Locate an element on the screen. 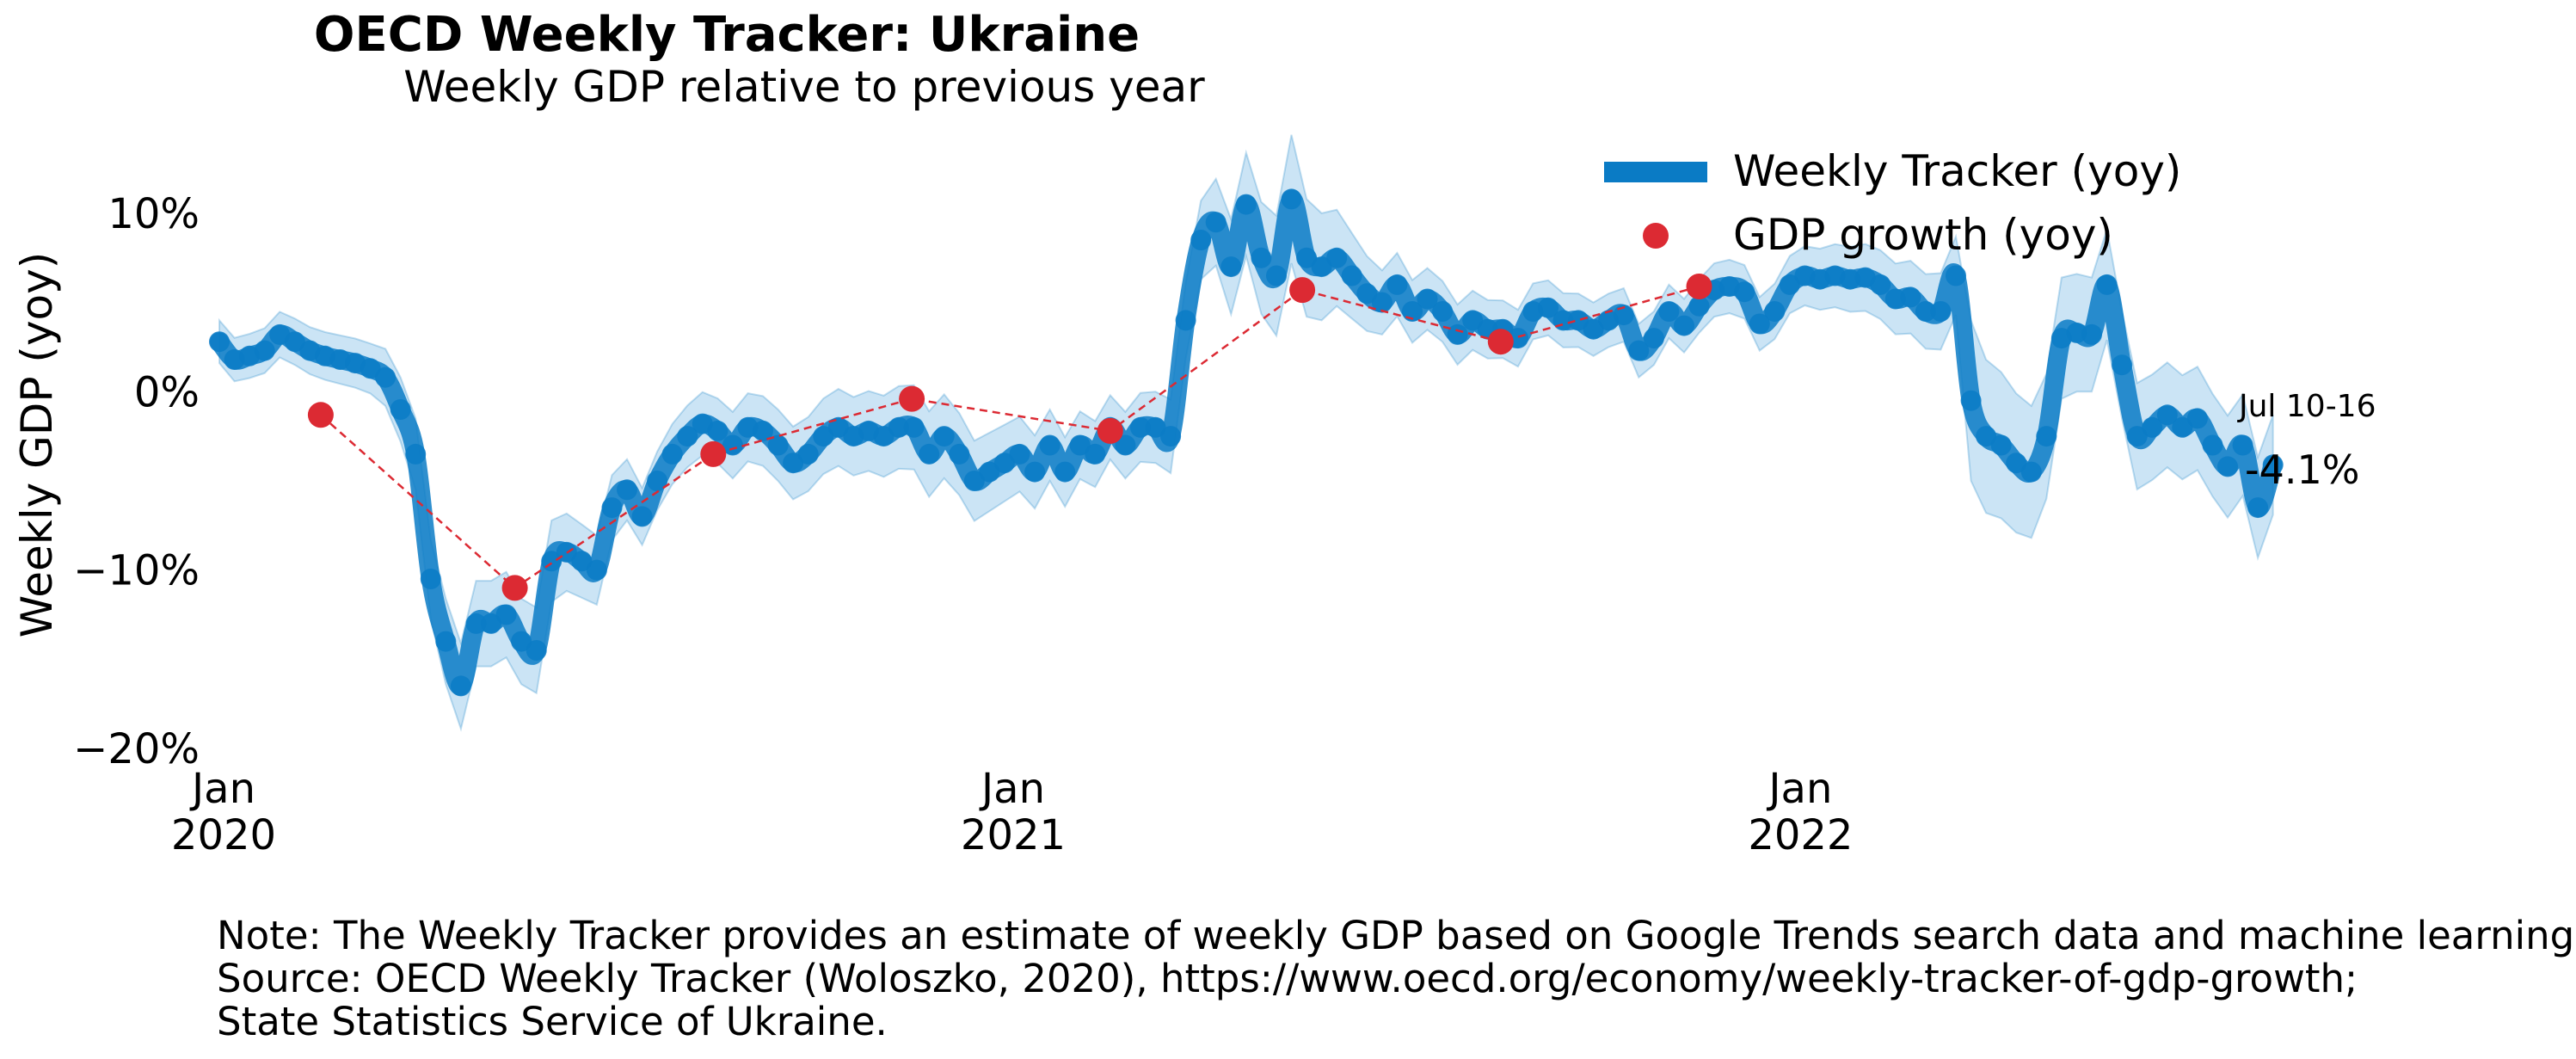 This screenshot has width=2576, height=1059. y-tick-label: −20% is located at coordinates (136, 749).